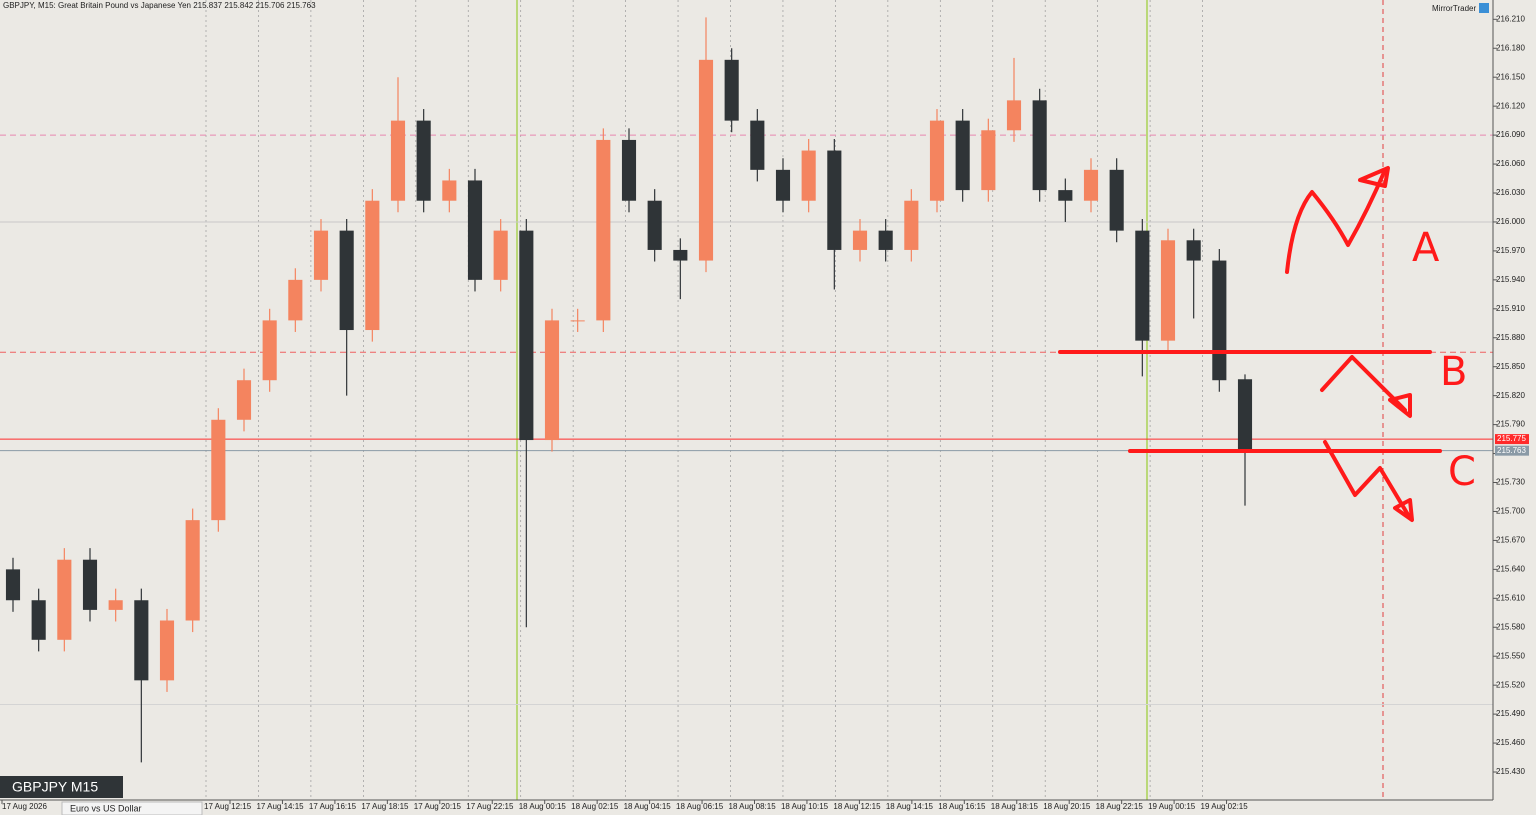  What do you see at coordinates (1510, 568) in the screenshot?
I see `y-tick-label: 215.640` at bounding box center [1510, 568].